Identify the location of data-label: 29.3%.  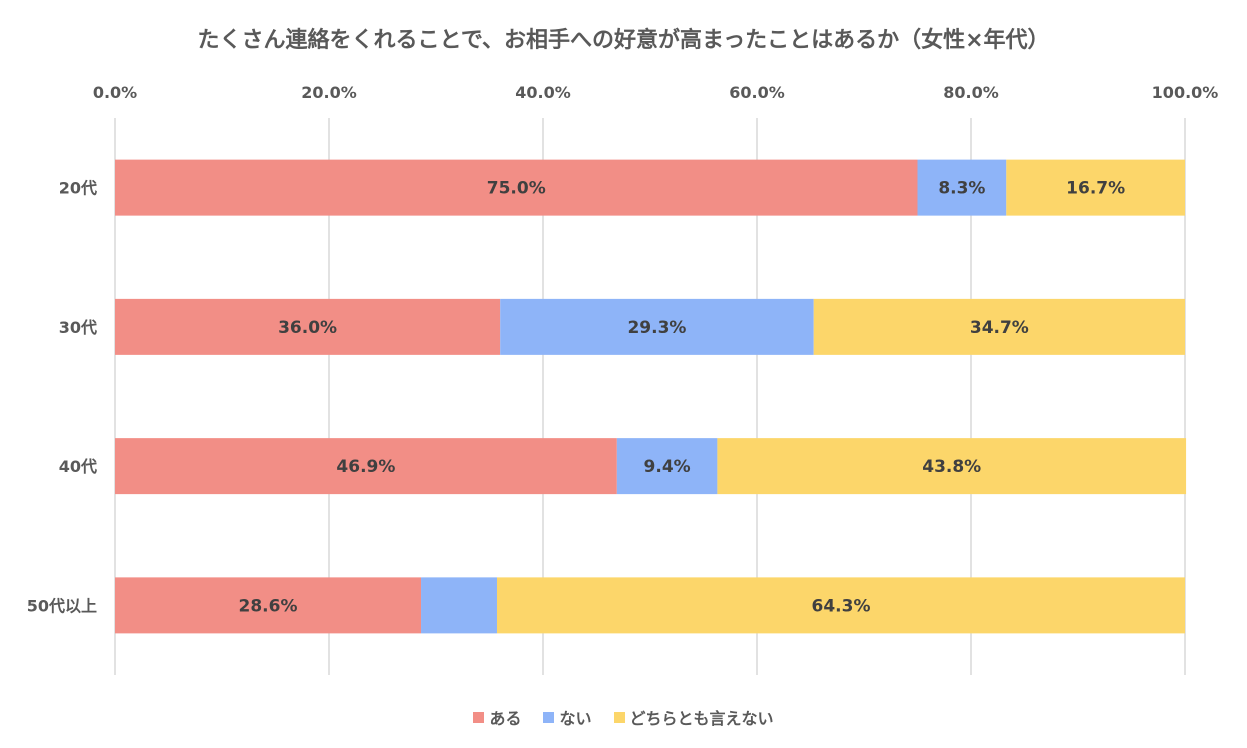
(656, 328).